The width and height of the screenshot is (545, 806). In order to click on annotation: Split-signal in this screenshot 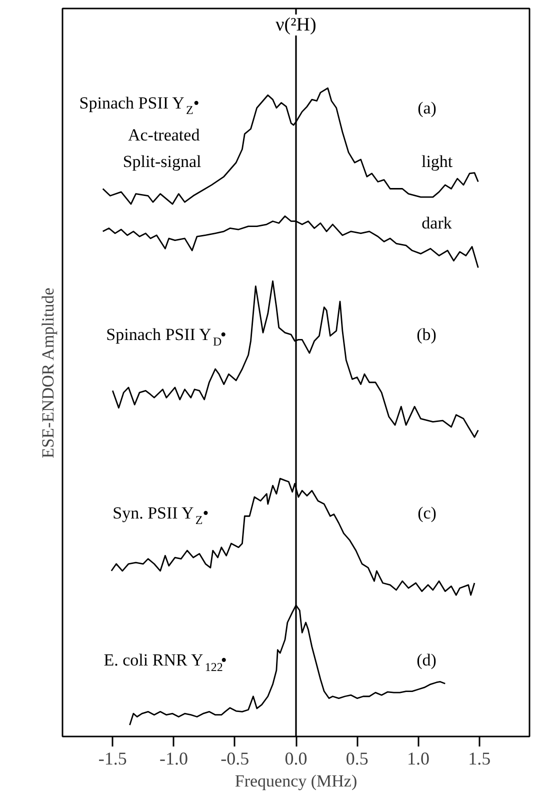, I will do `click(162, 161)`.